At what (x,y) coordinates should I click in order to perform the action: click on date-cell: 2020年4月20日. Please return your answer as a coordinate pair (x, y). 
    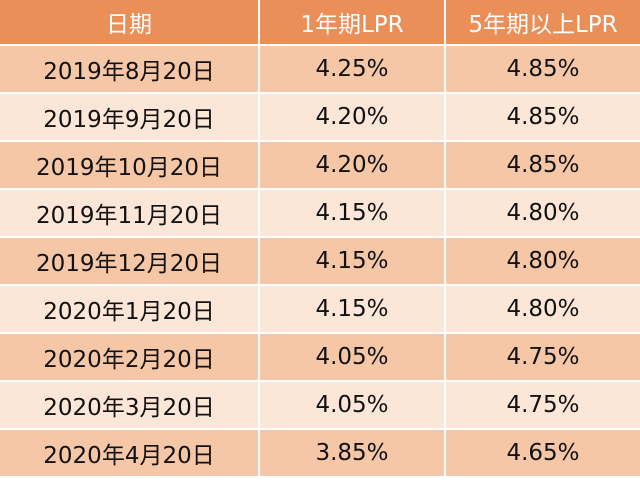
    Looking at the image, I should click on (130, 453).